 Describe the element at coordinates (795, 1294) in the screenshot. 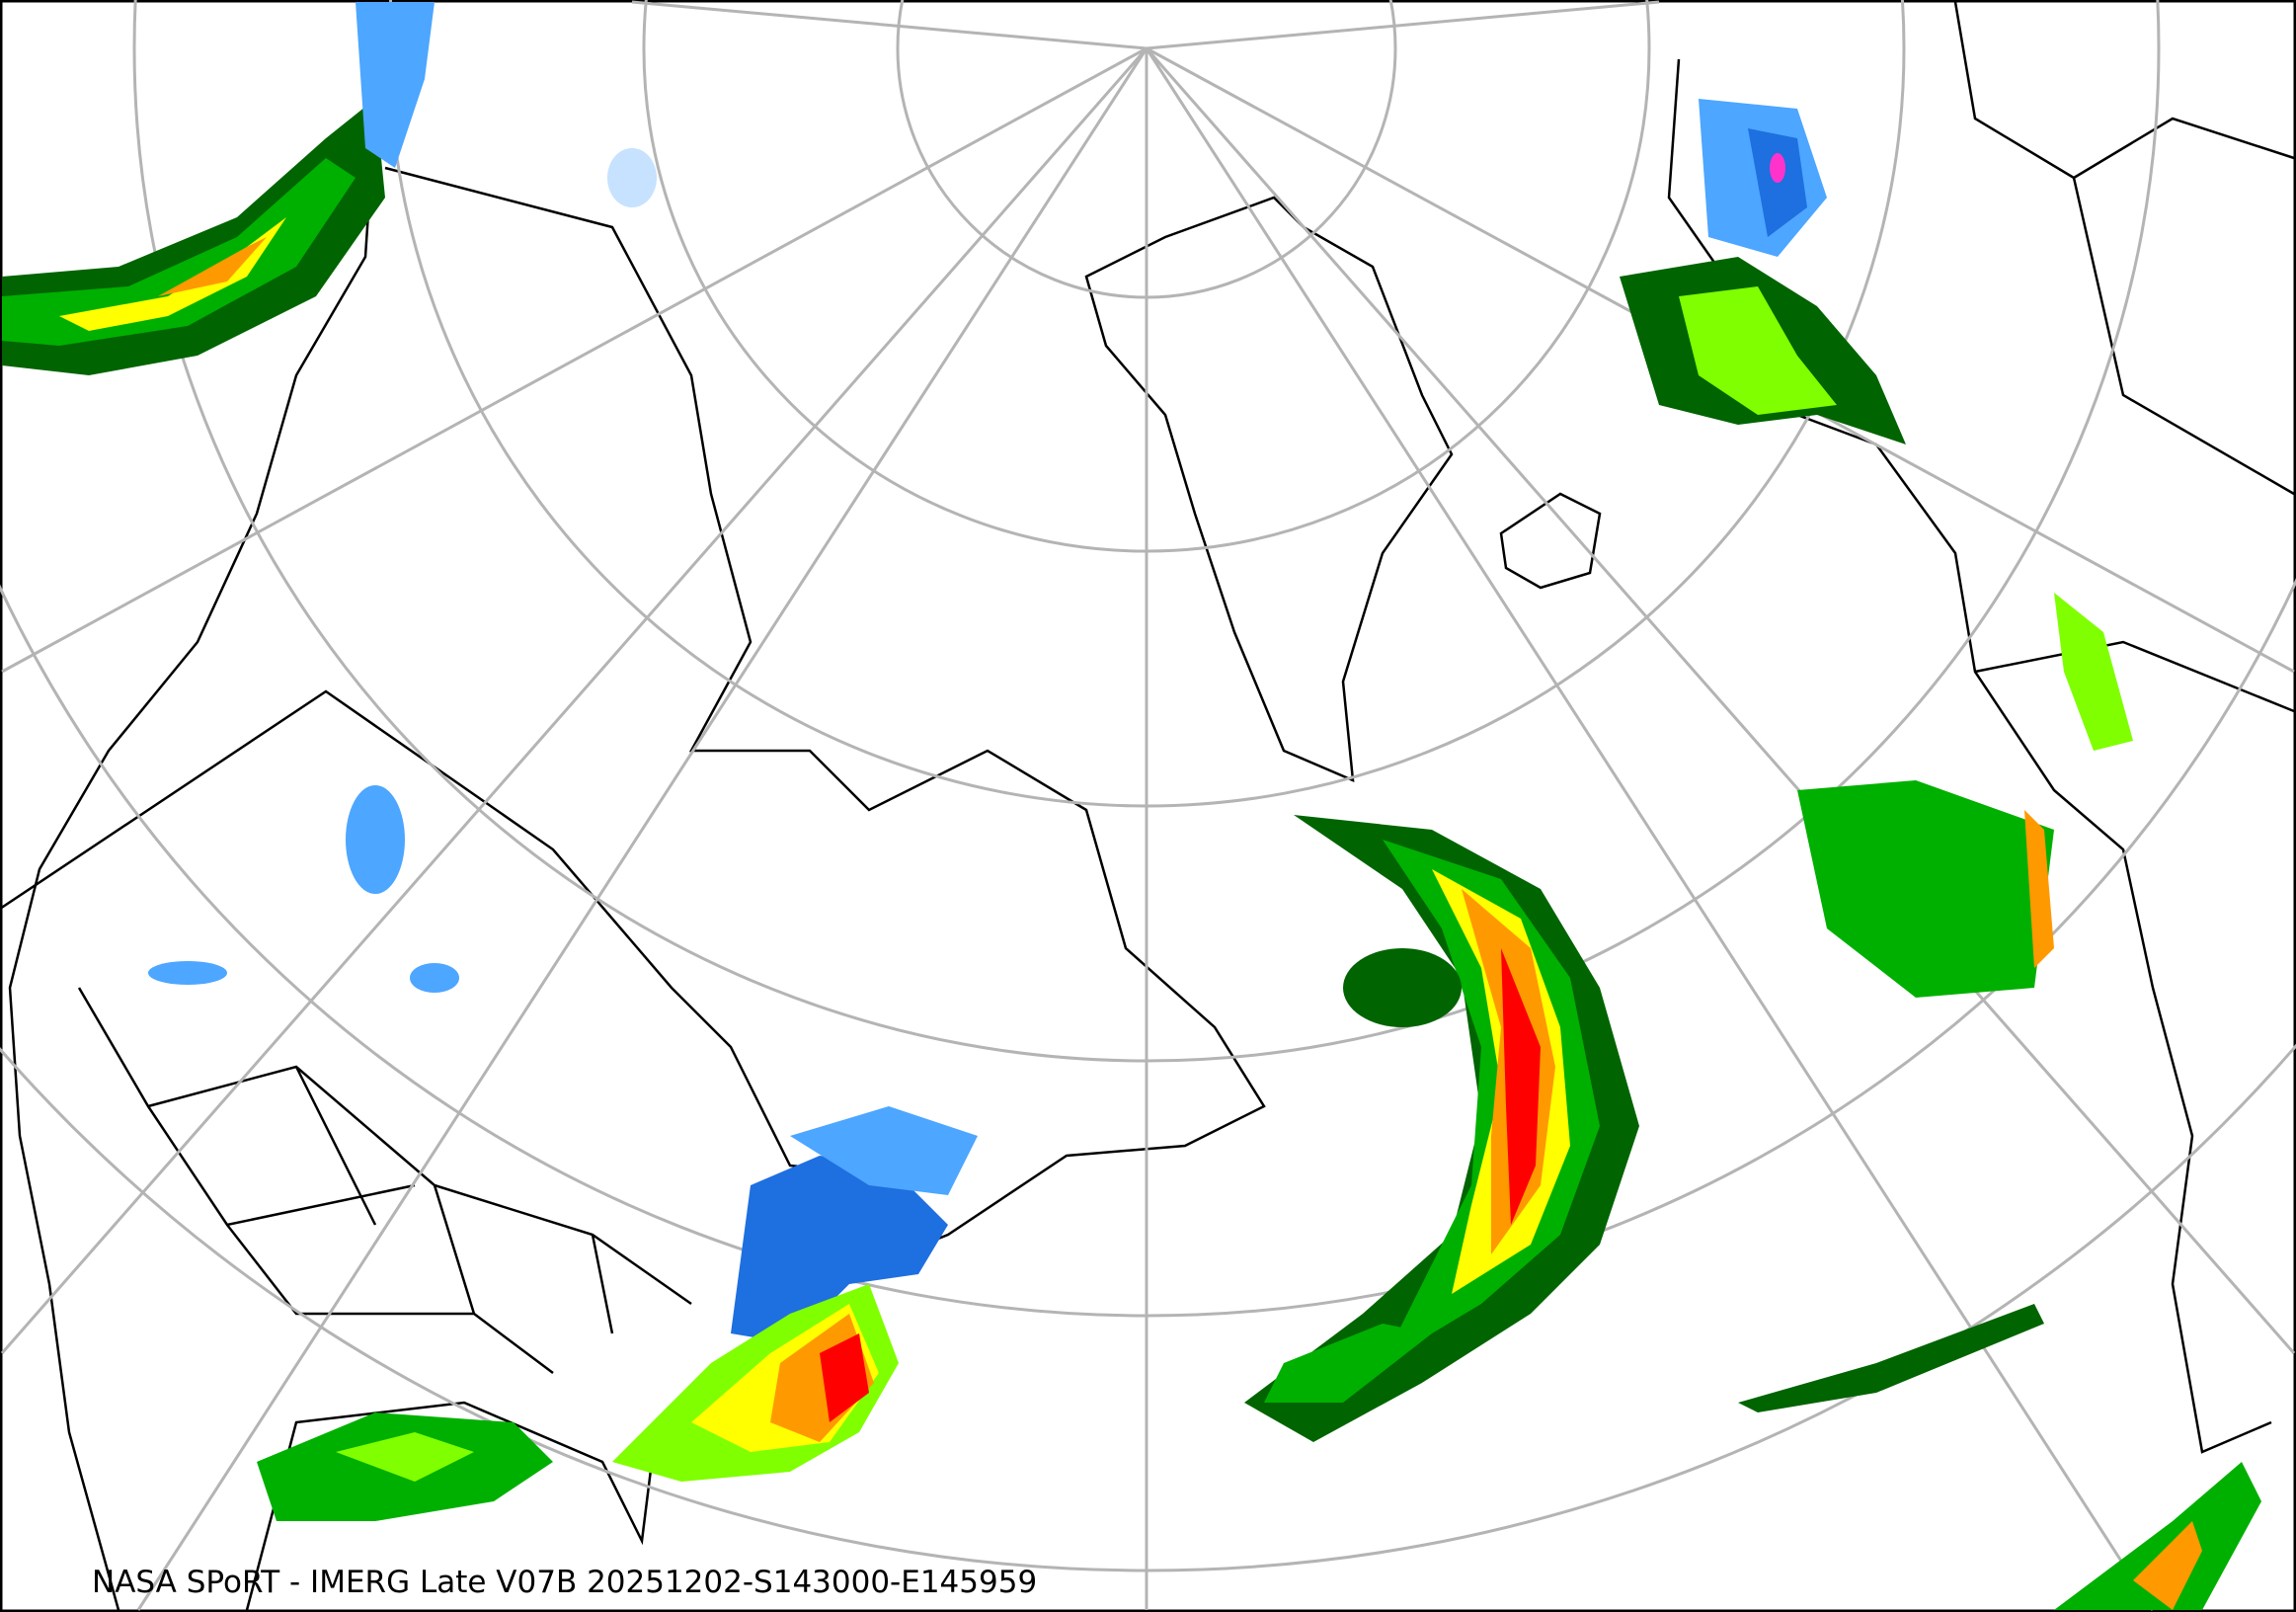

I see `precip-us-east` at that location.